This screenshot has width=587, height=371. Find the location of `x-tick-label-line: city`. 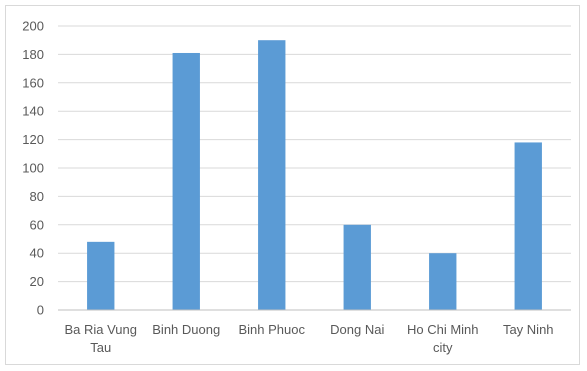

x-tick-label-line: city is located at coordinates (443, 347).